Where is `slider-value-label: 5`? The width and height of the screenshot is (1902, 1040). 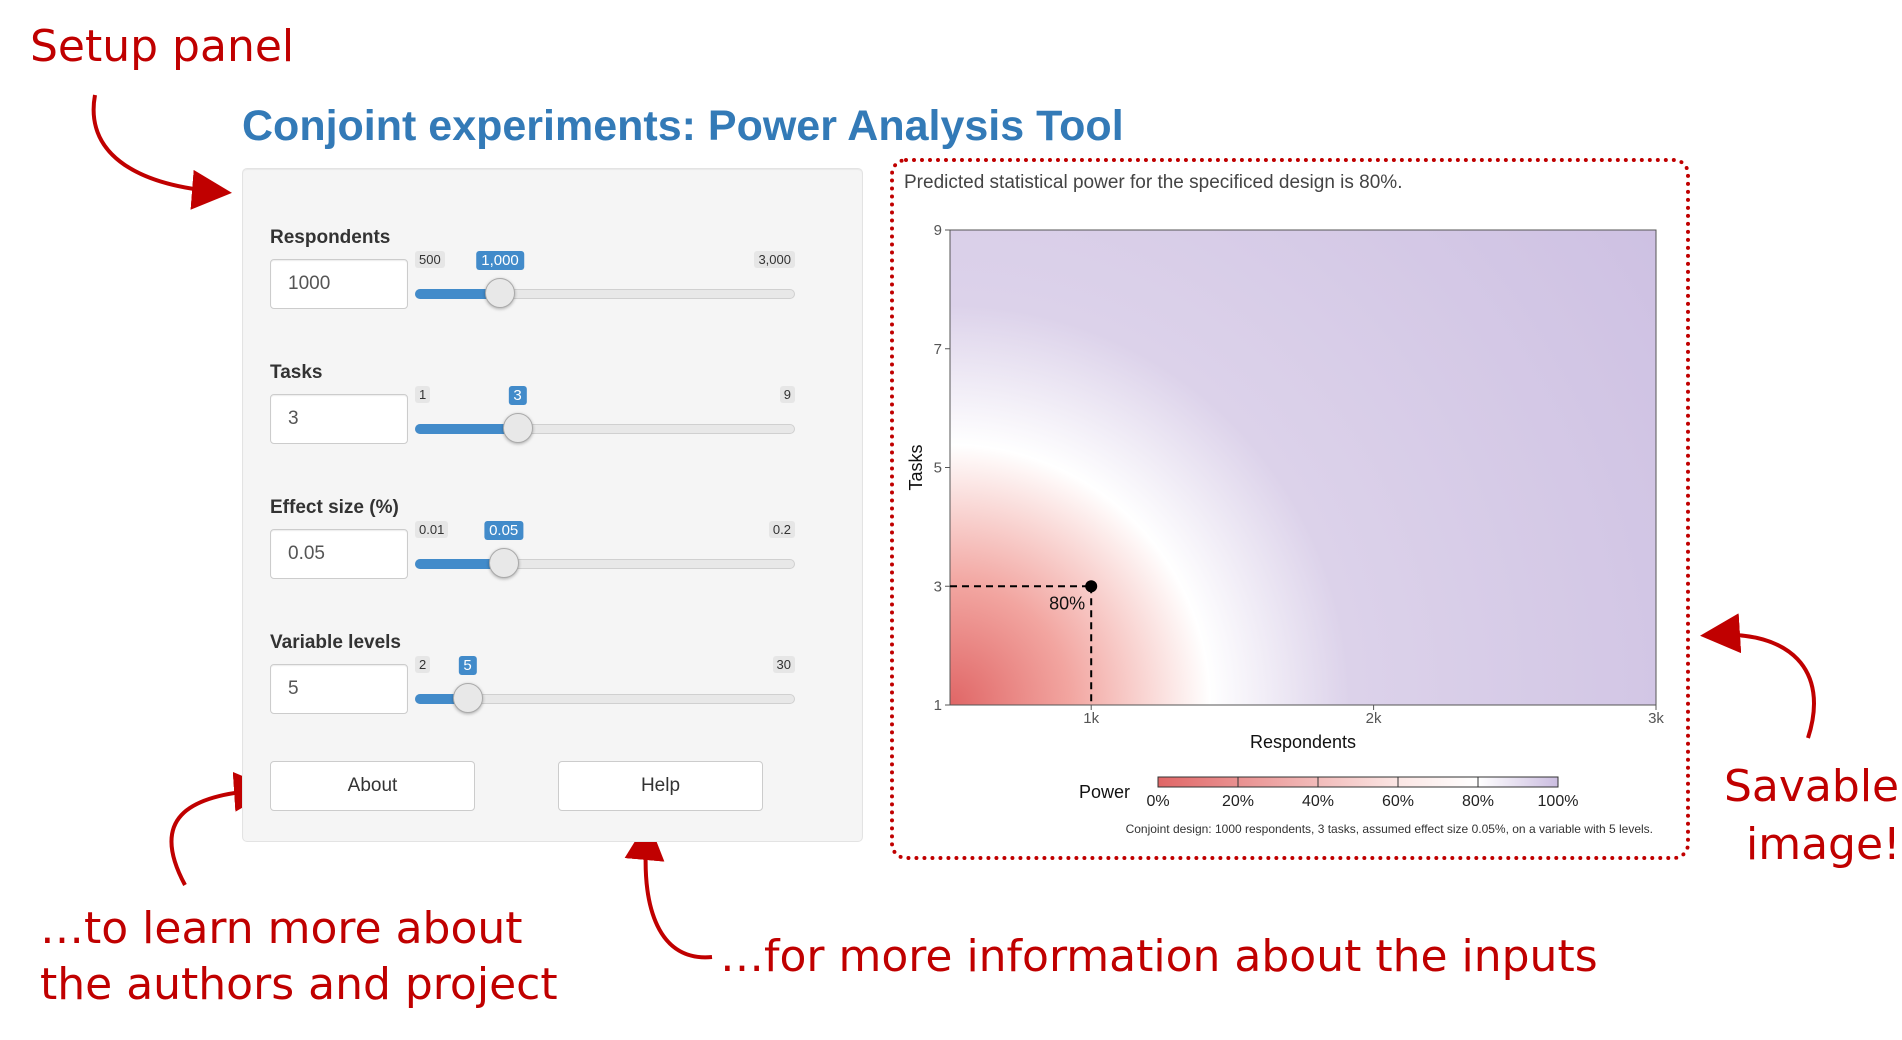 slider-value-label: 5 is located at coordinates (467, 665).